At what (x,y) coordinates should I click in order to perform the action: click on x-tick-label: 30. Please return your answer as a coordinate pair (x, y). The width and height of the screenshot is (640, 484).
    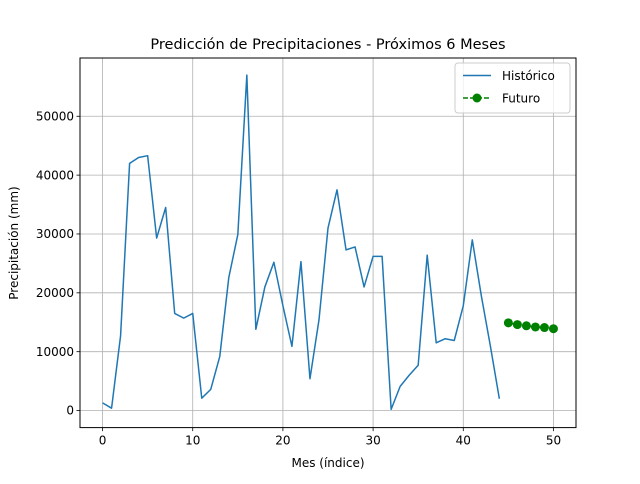
    Looking at the image, I should click on (372, 441).